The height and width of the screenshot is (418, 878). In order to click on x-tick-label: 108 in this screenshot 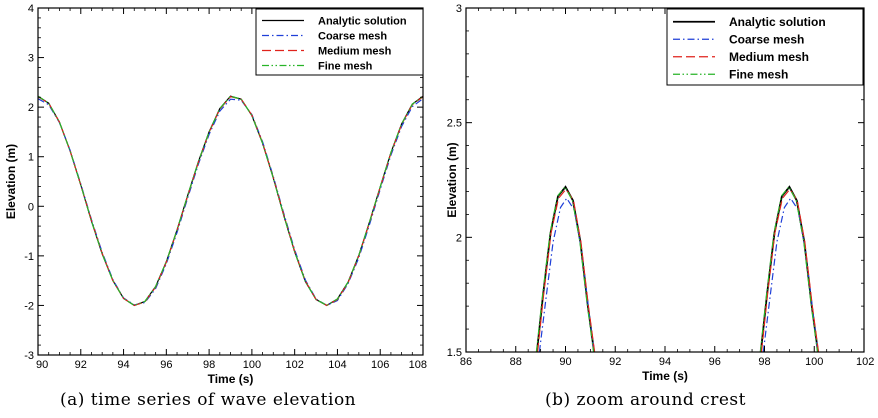, I will do `click(418, 365)`.